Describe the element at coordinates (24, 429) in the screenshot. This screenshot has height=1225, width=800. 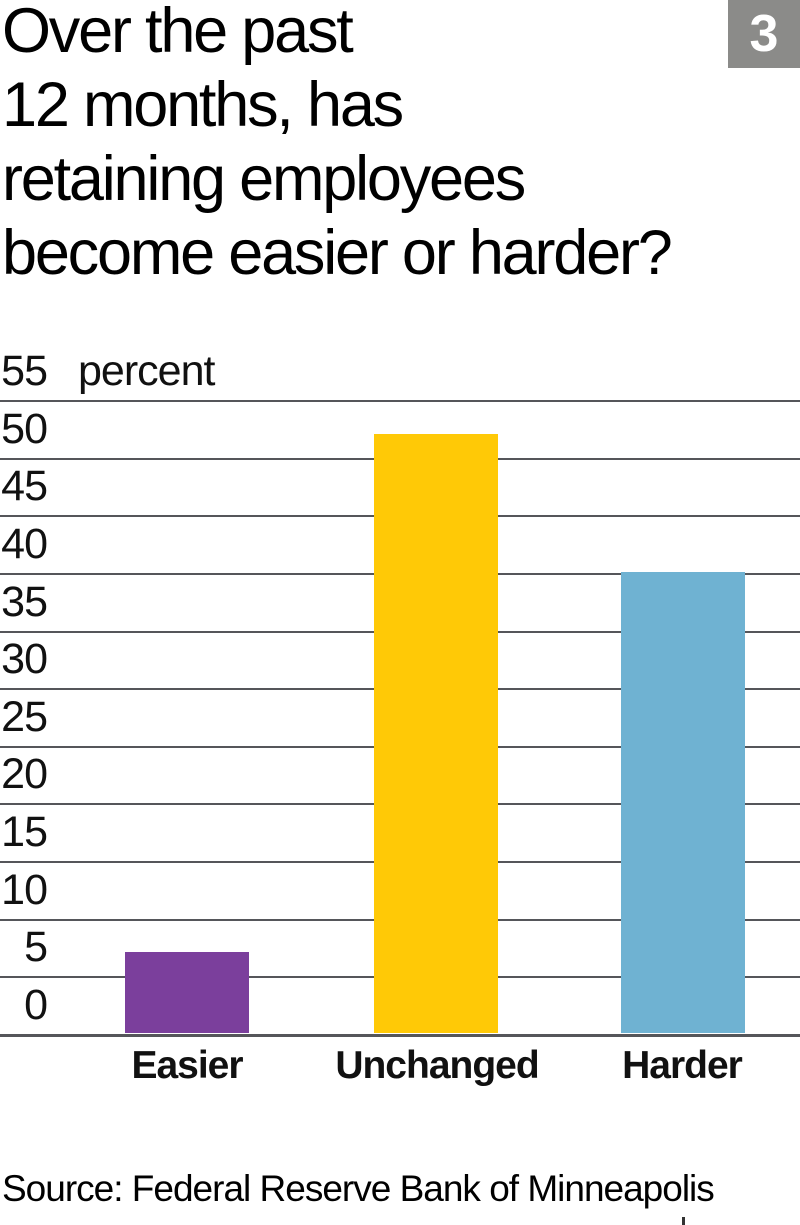
I see `y-tick-label-50: 50` at that location.